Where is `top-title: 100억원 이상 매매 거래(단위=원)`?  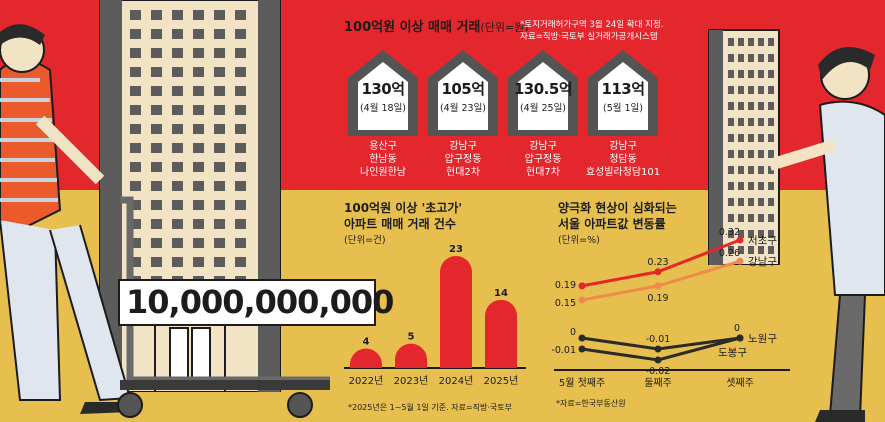
top-title: 100억원 이상 매매 거래(단위=원) is located at coordinates (436, 25).